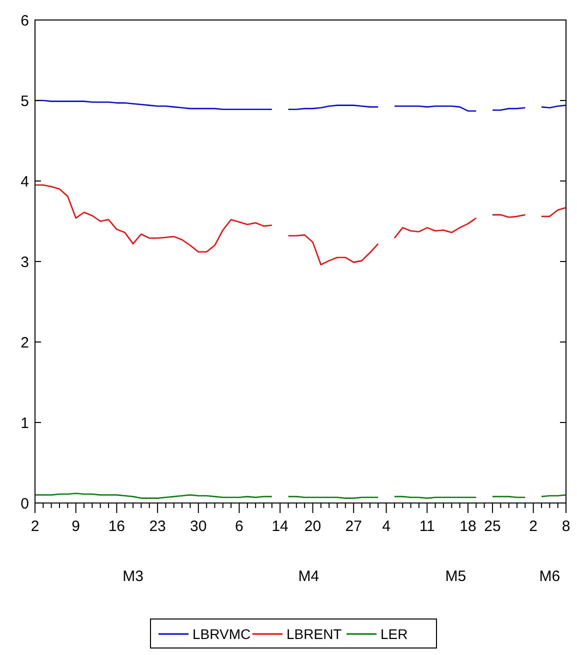  What do you see at coordinates (314, 634) in the screenshot?
I see `legend-label: LBRENT` at bounding box center [314, 634].